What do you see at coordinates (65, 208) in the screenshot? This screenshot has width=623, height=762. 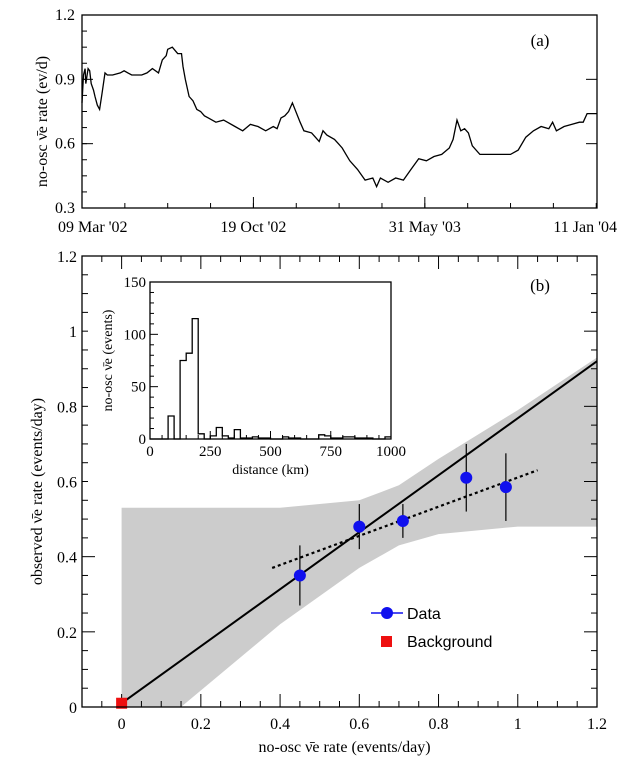 I see `y-tick-label: 0.3` at bounding box center [65, 208].